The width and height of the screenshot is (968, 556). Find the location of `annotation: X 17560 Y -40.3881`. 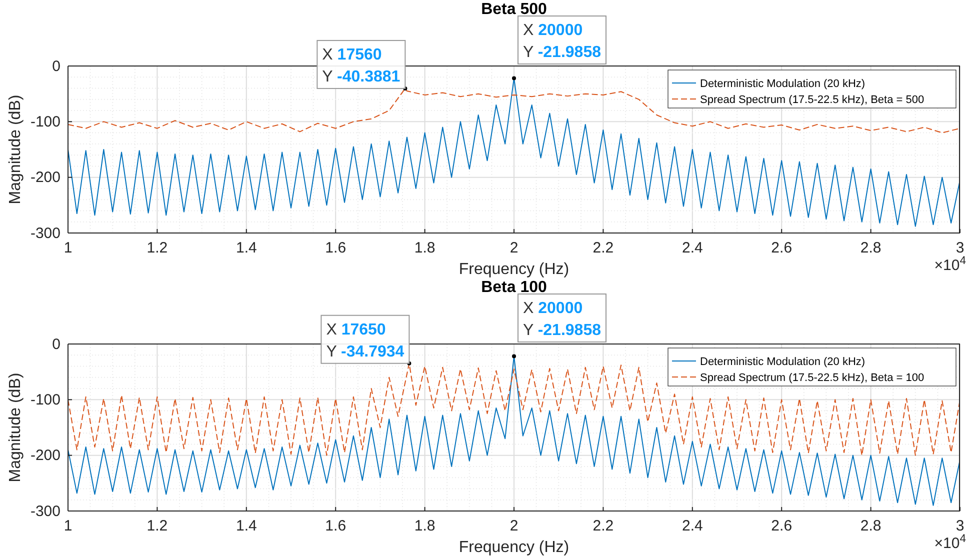

annotation: X 17560 Y -40.3881 is located at coordinates (361, 66).